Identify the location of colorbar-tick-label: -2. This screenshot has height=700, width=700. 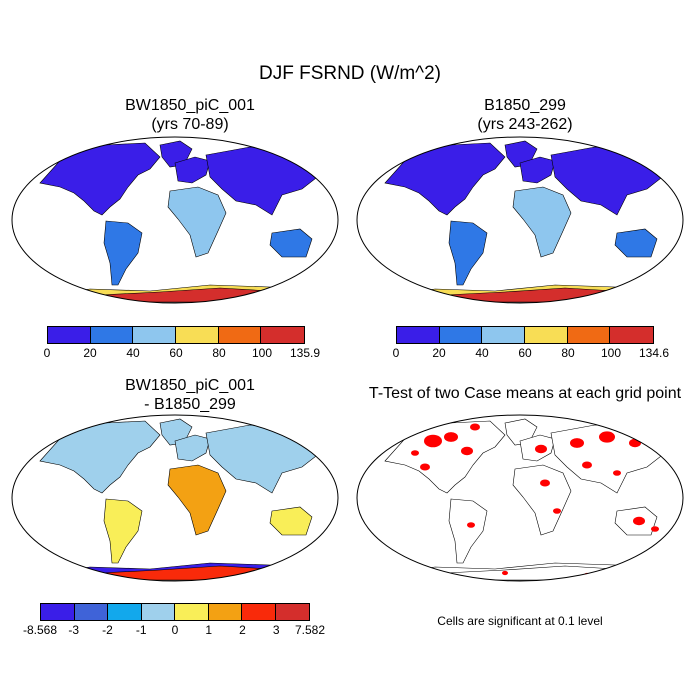
(107, 630).